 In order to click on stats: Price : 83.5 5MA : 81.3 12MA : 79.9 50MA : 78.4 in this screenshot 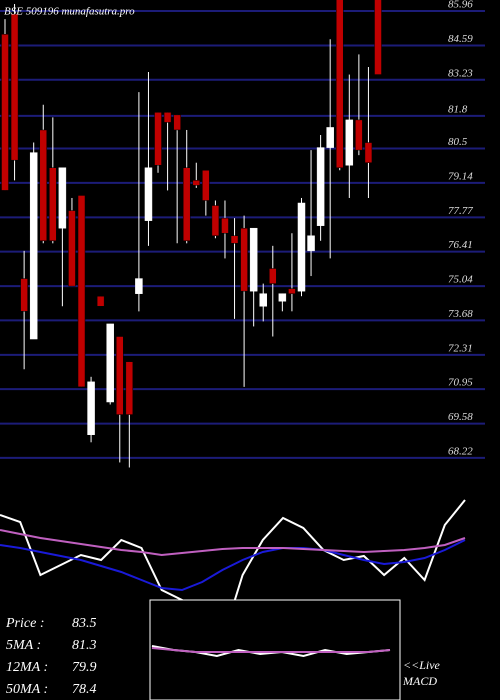, I will do `click(51, 656)`.